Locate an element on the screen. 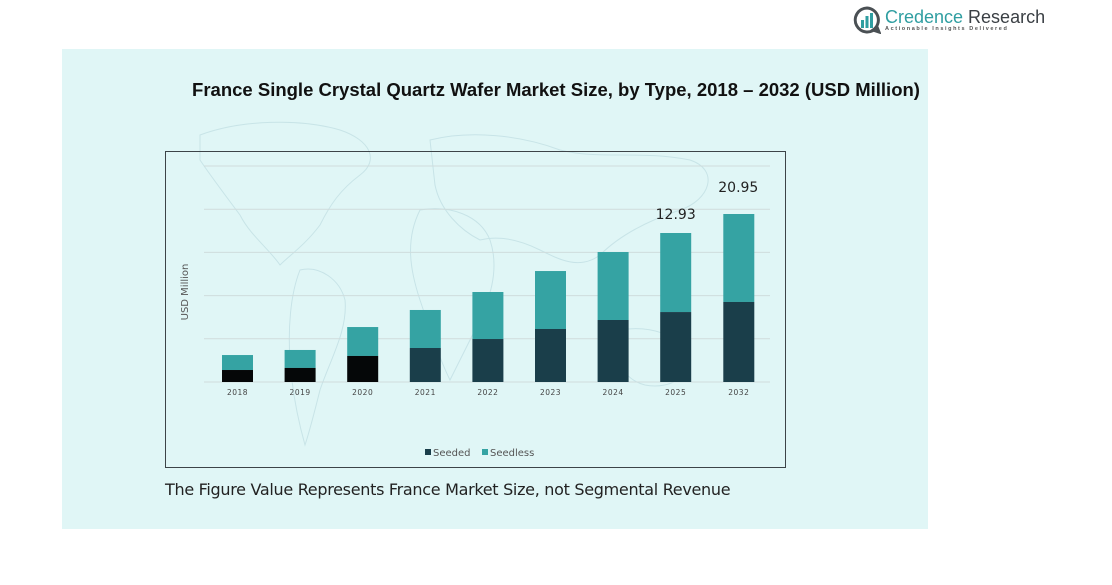  x-tick-label: 2019 is located at coordinates (300, 392).